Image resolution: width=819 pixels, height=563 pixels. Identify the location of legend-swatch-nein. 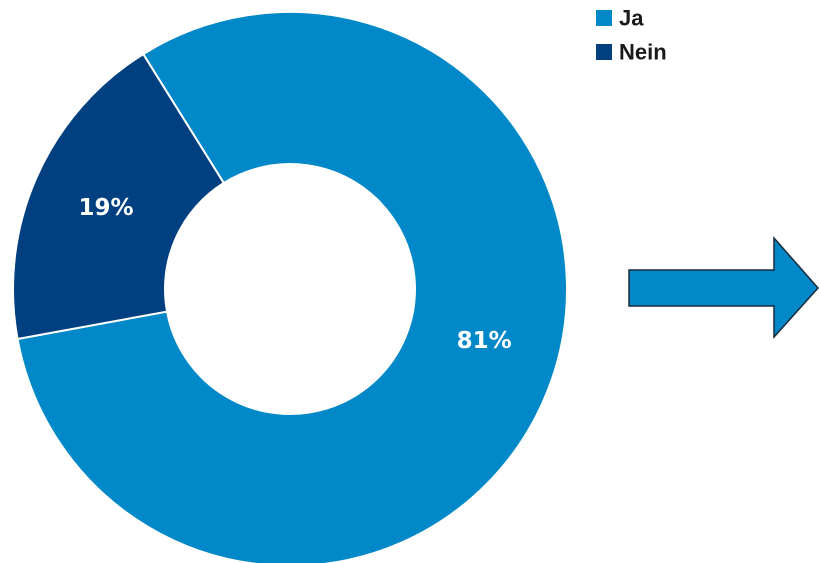
(604, 52).